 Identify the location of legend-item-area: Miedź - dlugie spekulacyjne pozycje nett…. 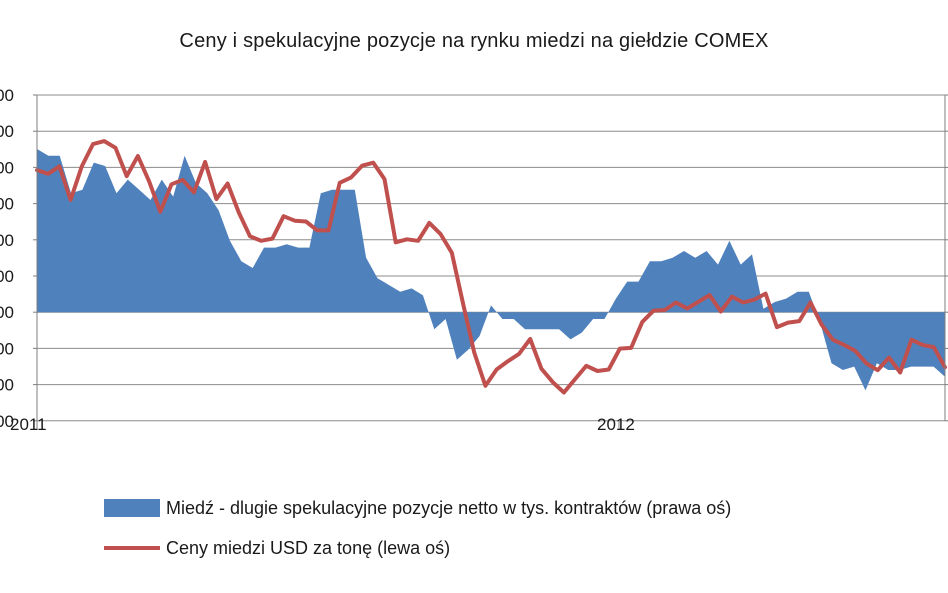
(417, 508).